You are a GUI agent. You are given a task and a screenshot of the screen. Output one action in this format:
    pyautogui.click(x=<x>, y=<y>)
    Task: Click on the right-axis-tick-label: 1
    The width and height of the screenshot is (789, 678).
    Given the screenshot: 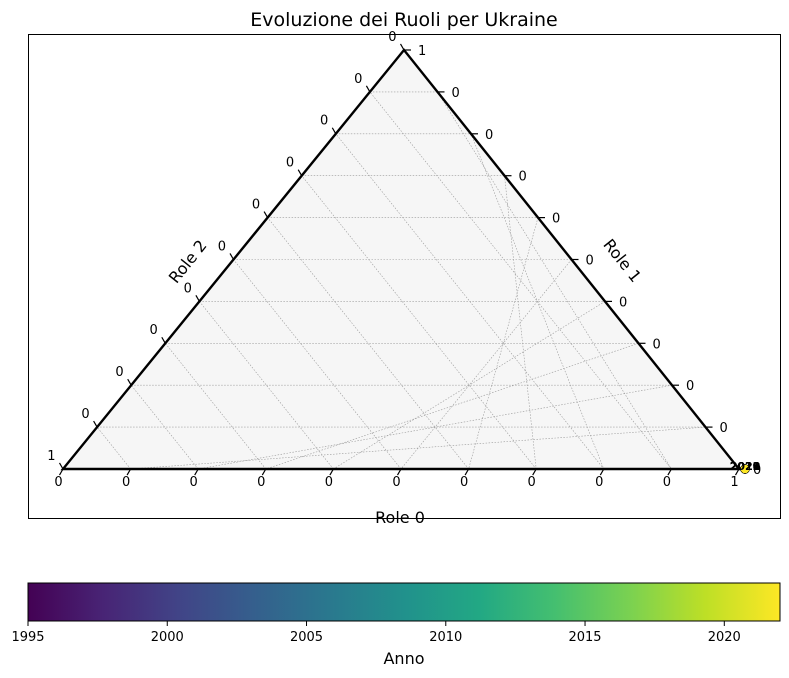 What is the action you would take?
    pyautogui.click(x=422, y=51)
    